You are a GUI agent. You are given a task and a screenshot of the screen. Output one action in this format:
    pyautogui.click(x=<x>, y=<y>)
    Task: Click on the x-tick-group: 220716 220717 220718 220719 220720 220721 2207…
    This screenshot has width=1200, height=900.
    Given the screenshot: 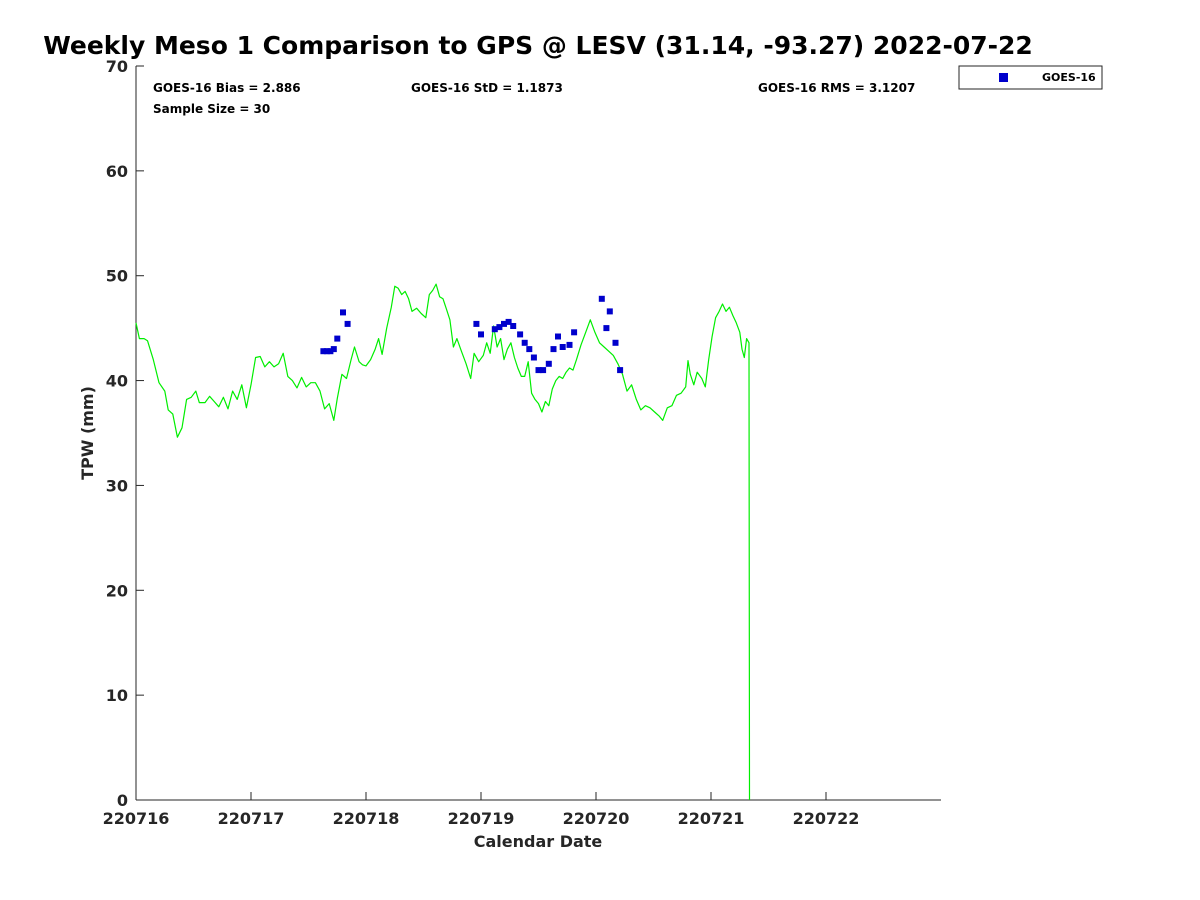 What is the action you would take?
    pyautogui.click(x=481, y=810)
    